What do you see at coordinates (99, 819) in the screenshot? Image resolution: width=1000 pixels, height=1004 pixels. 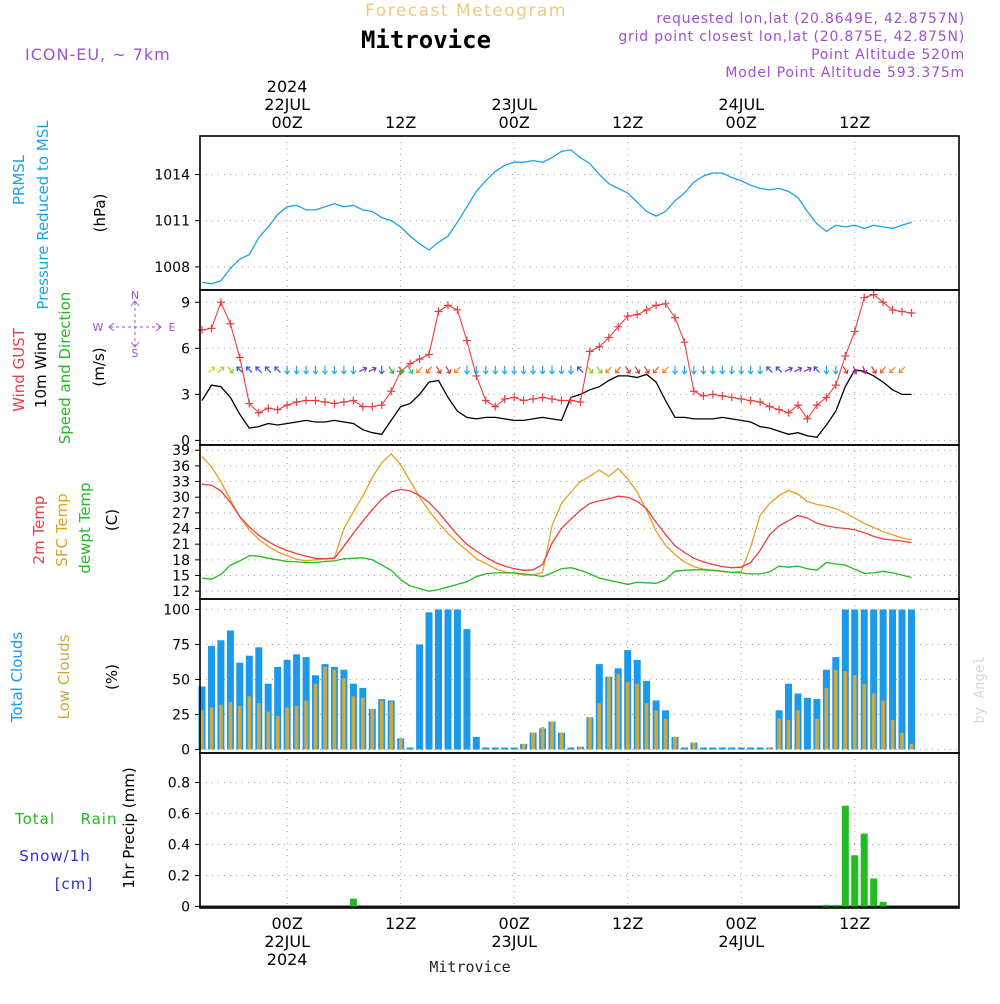 I see `precip-rain-label: Rain` at bounding box center [99, 819].